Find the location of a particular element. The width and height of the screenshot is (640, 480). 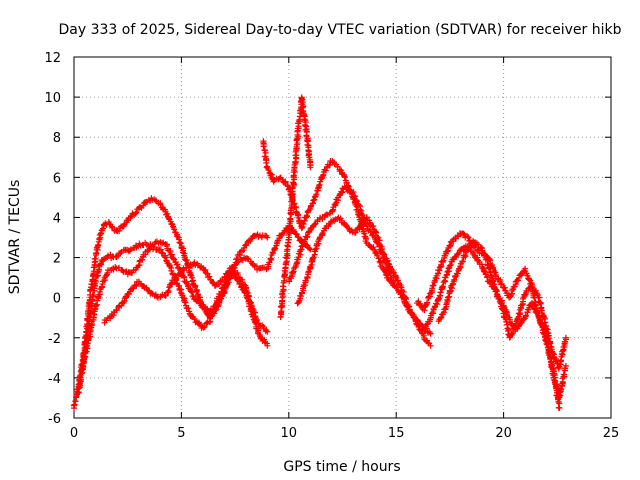

x-tick-label: 20 is located at coordinates (503, 433).